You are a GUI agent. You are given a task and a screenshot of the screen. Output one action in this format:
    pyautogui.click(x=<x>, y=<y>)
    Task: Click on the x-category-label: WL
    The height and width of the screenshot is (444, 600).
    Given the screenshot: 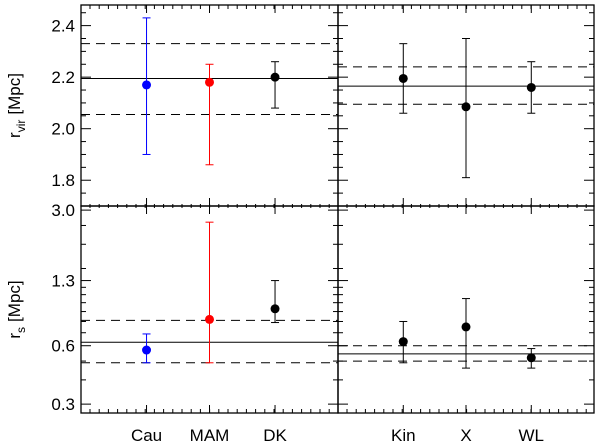 What is the action you would take?
    pyautogui.click(x=532, y=435)
    